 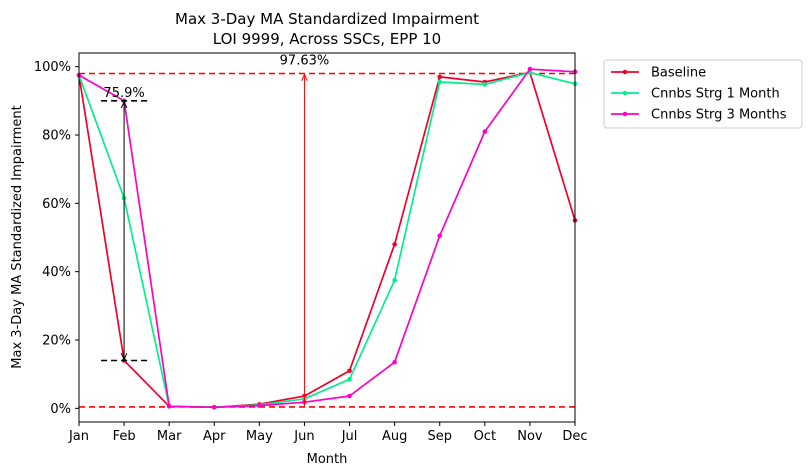 I want to click on x-tick-label: Apr, so click(x=214, y=436).